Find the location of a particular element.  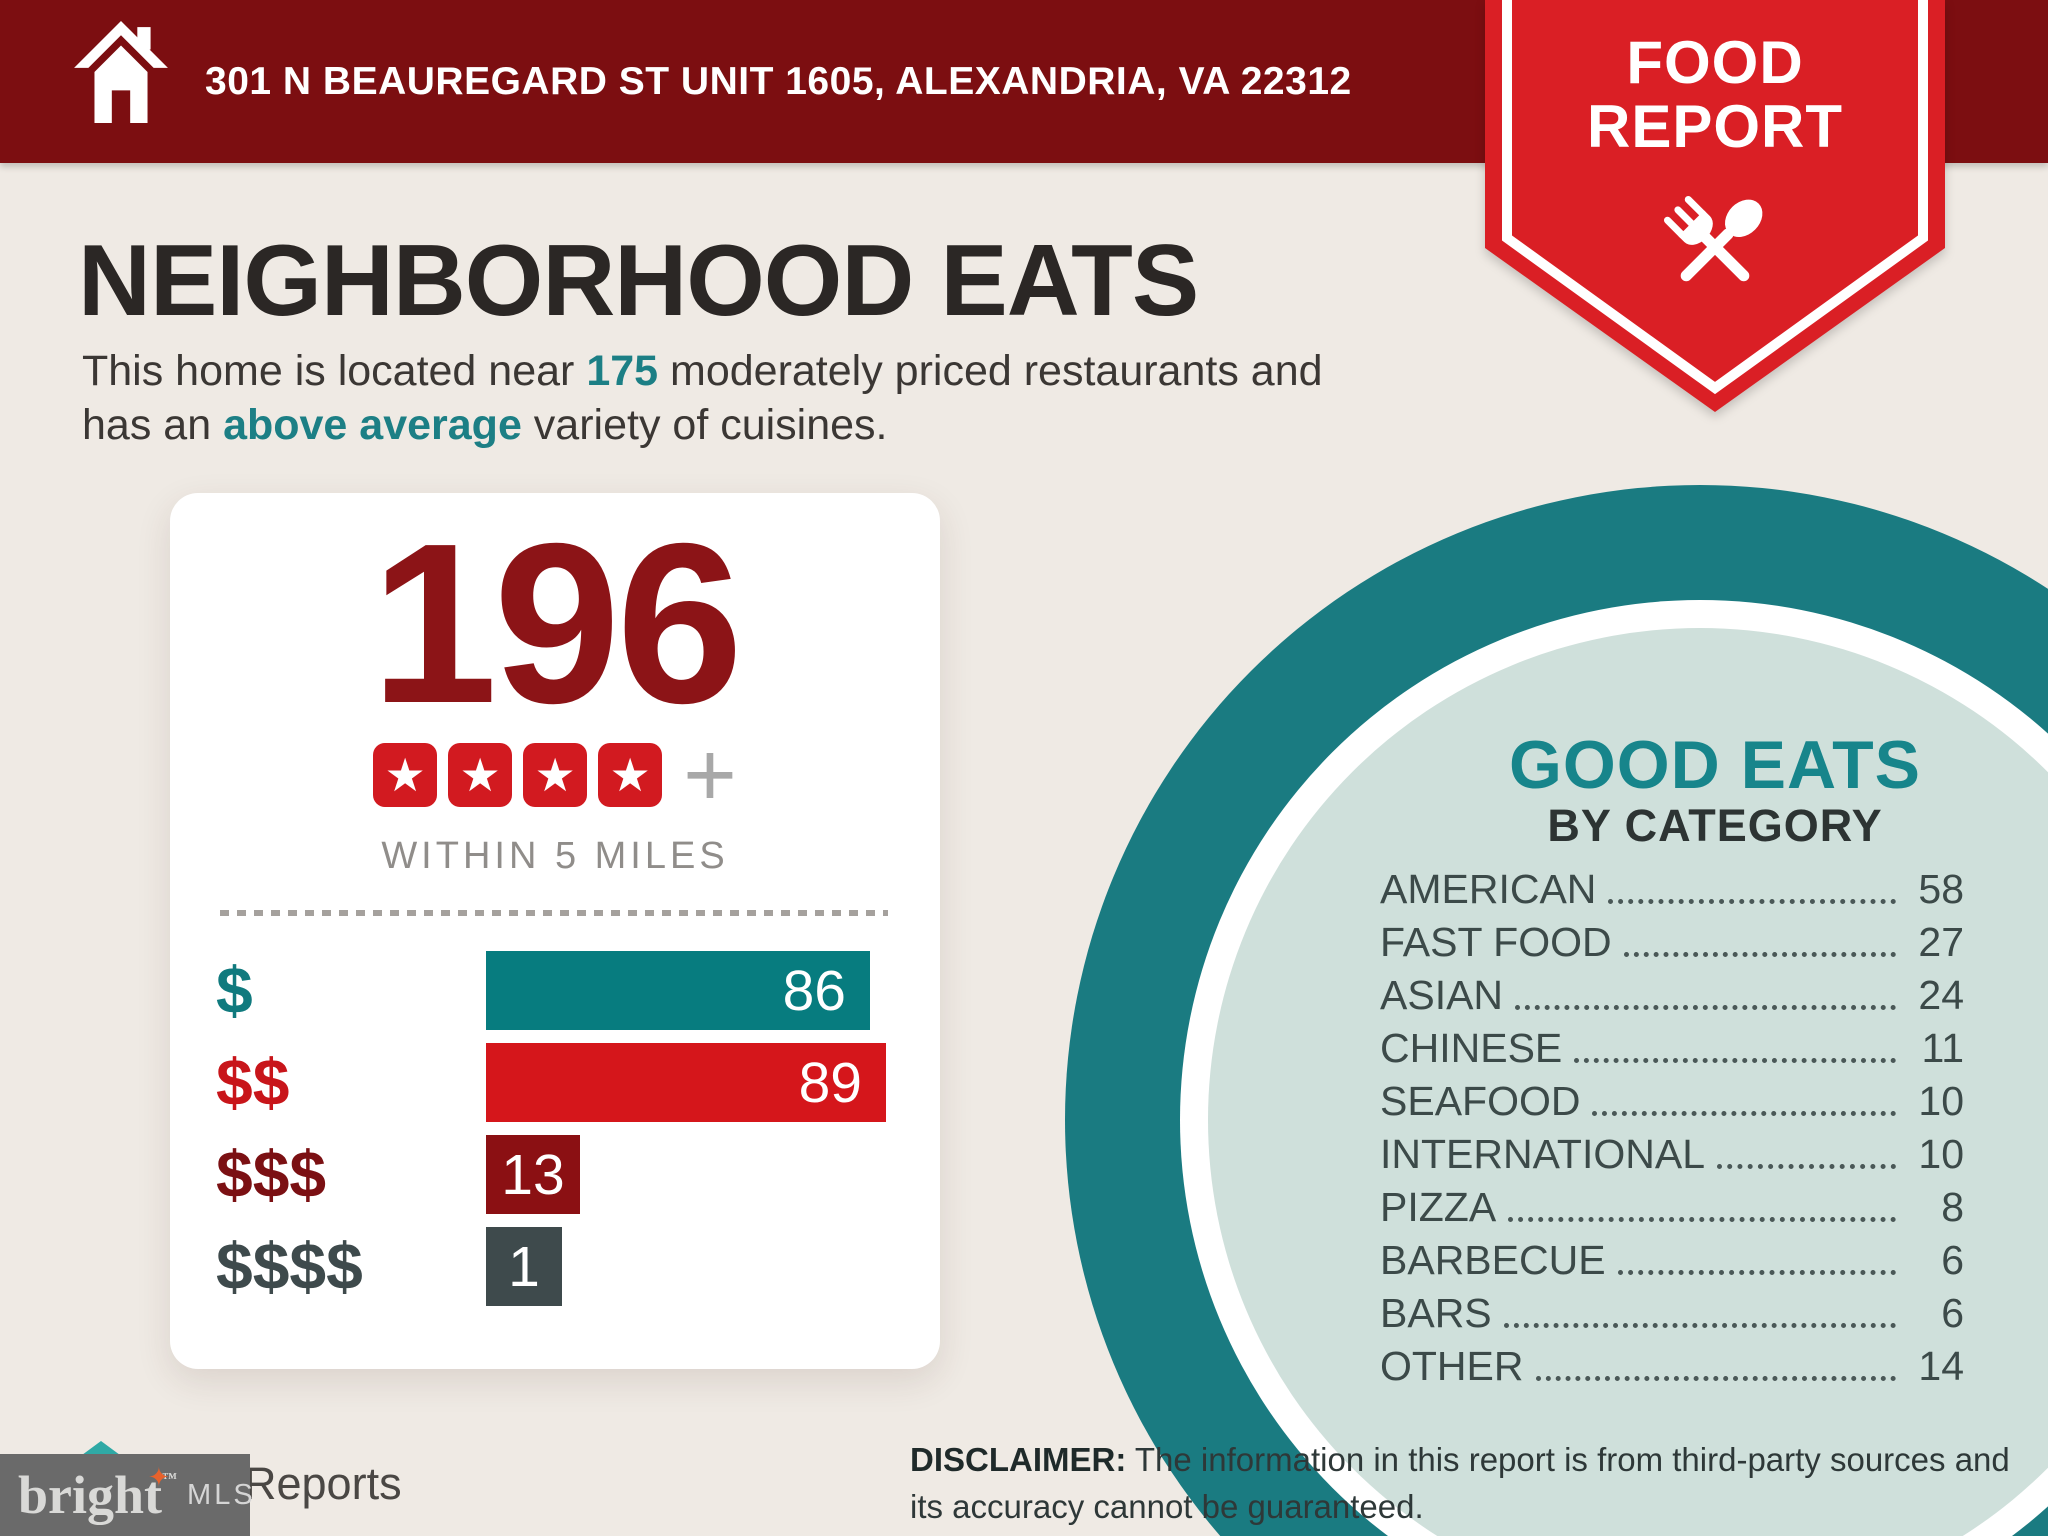

bright-logo-text: bright™ is located at coordinates (97, 1495).